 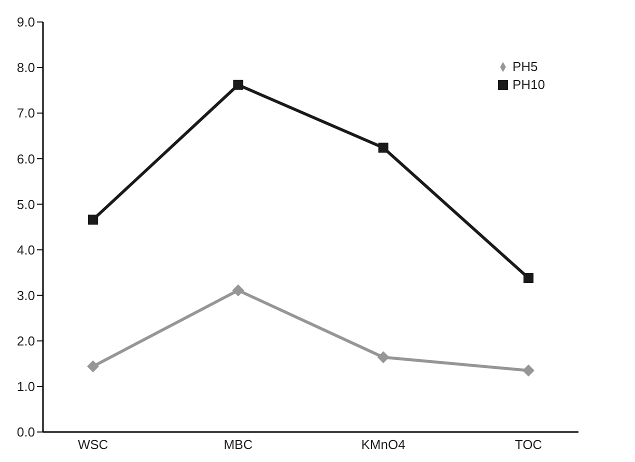 I want to click on legend-label: PH5, so click(x=525, y=66).